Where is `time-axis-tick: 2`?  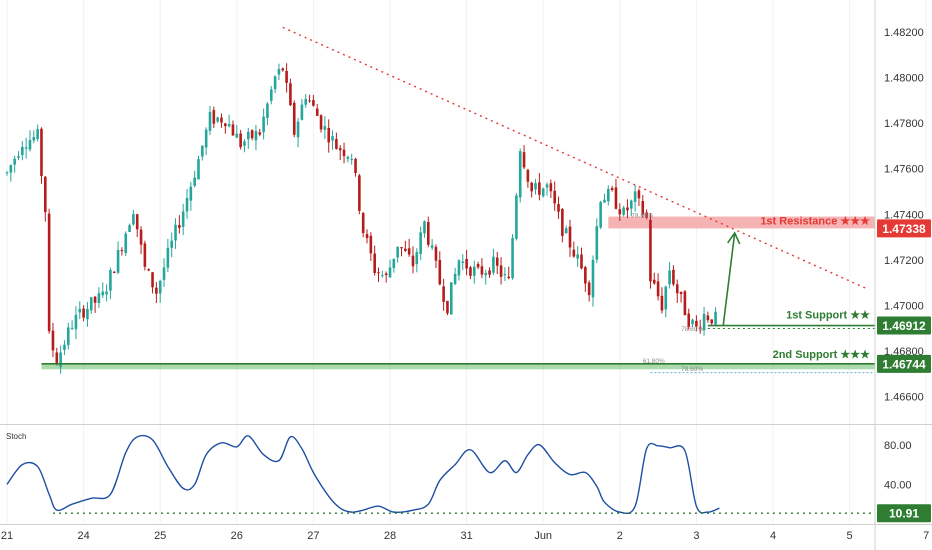
time-axis-tick: 2 is located at coordinates (620, 536).